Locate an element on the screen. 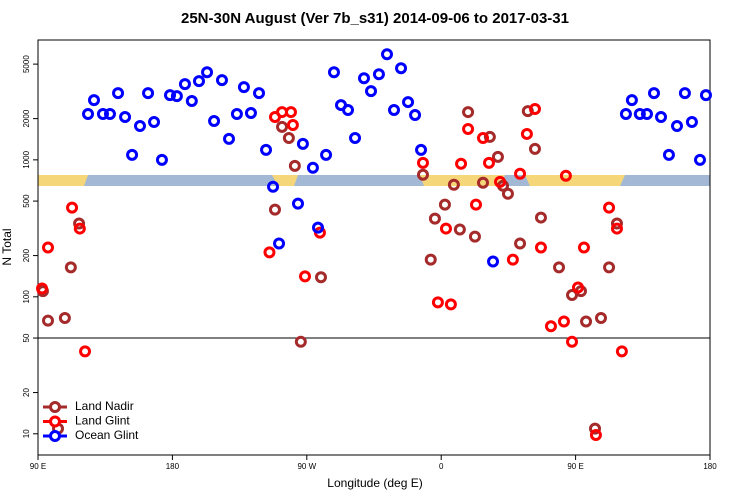 This screenshot has height=500, width=750. legend-label: Land Glint is located at coordinates (102, 421).